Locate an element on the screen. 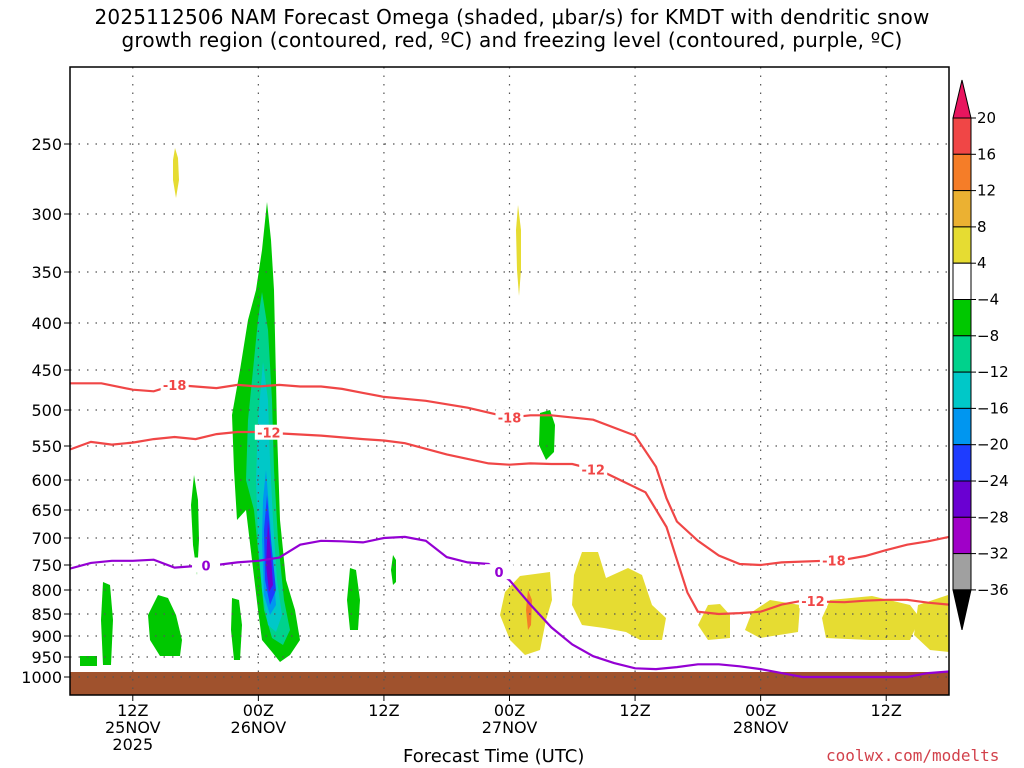 This screenshot has width=1024, height=768. x-axis-label: Forecast Time (UTC) is located at coordinates (494, 756).